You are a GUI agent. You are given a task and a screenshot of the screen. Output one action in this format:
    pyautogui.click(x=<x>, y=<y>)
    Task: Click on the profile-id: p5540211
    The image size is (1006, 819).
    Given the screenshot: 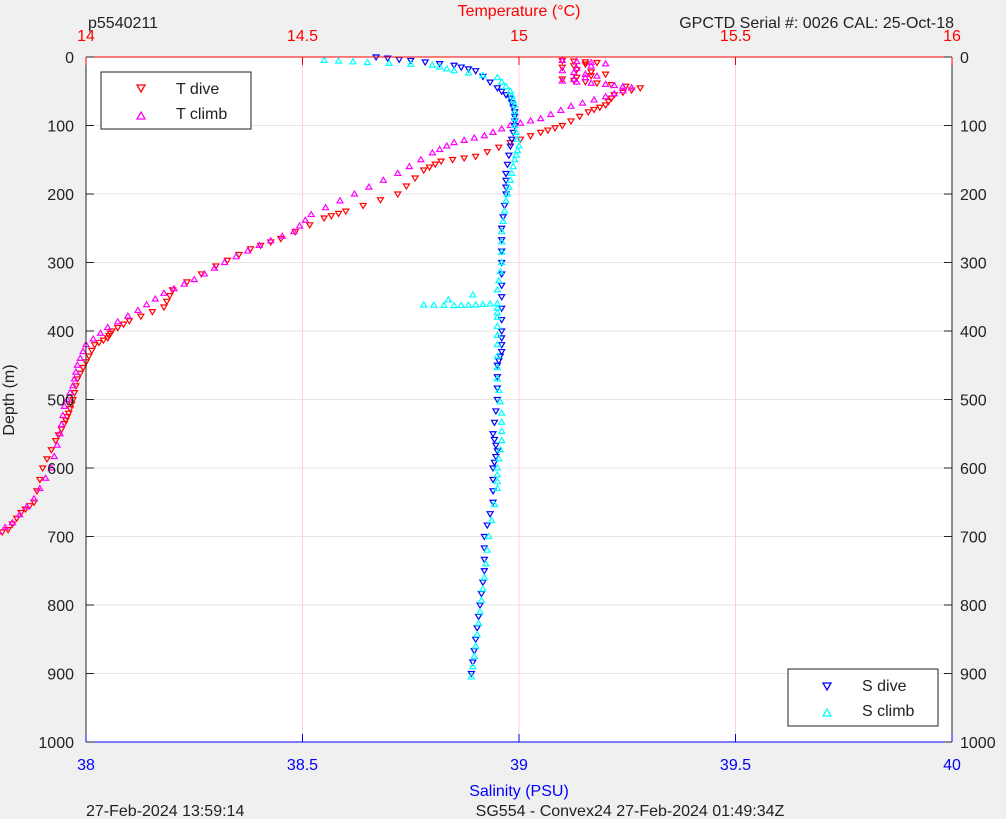 What is the action you would take?
    pyautogui.click(x=123, y=23)
    